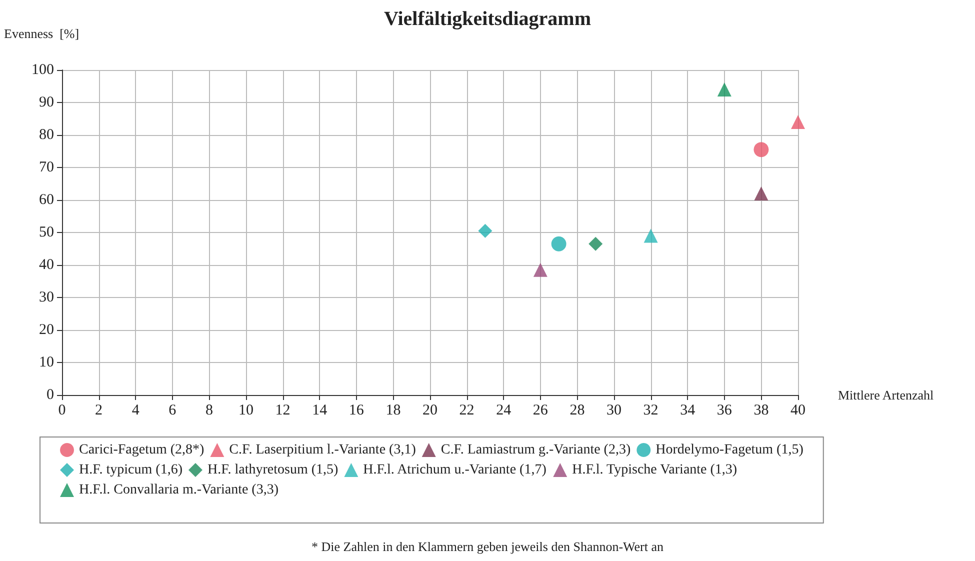 Image resolution: width=975 pixels, height=561 pixels. Describe the element at coordinates (46, 232) in the screenshot. I see `y-tick-label: 50` at that location.